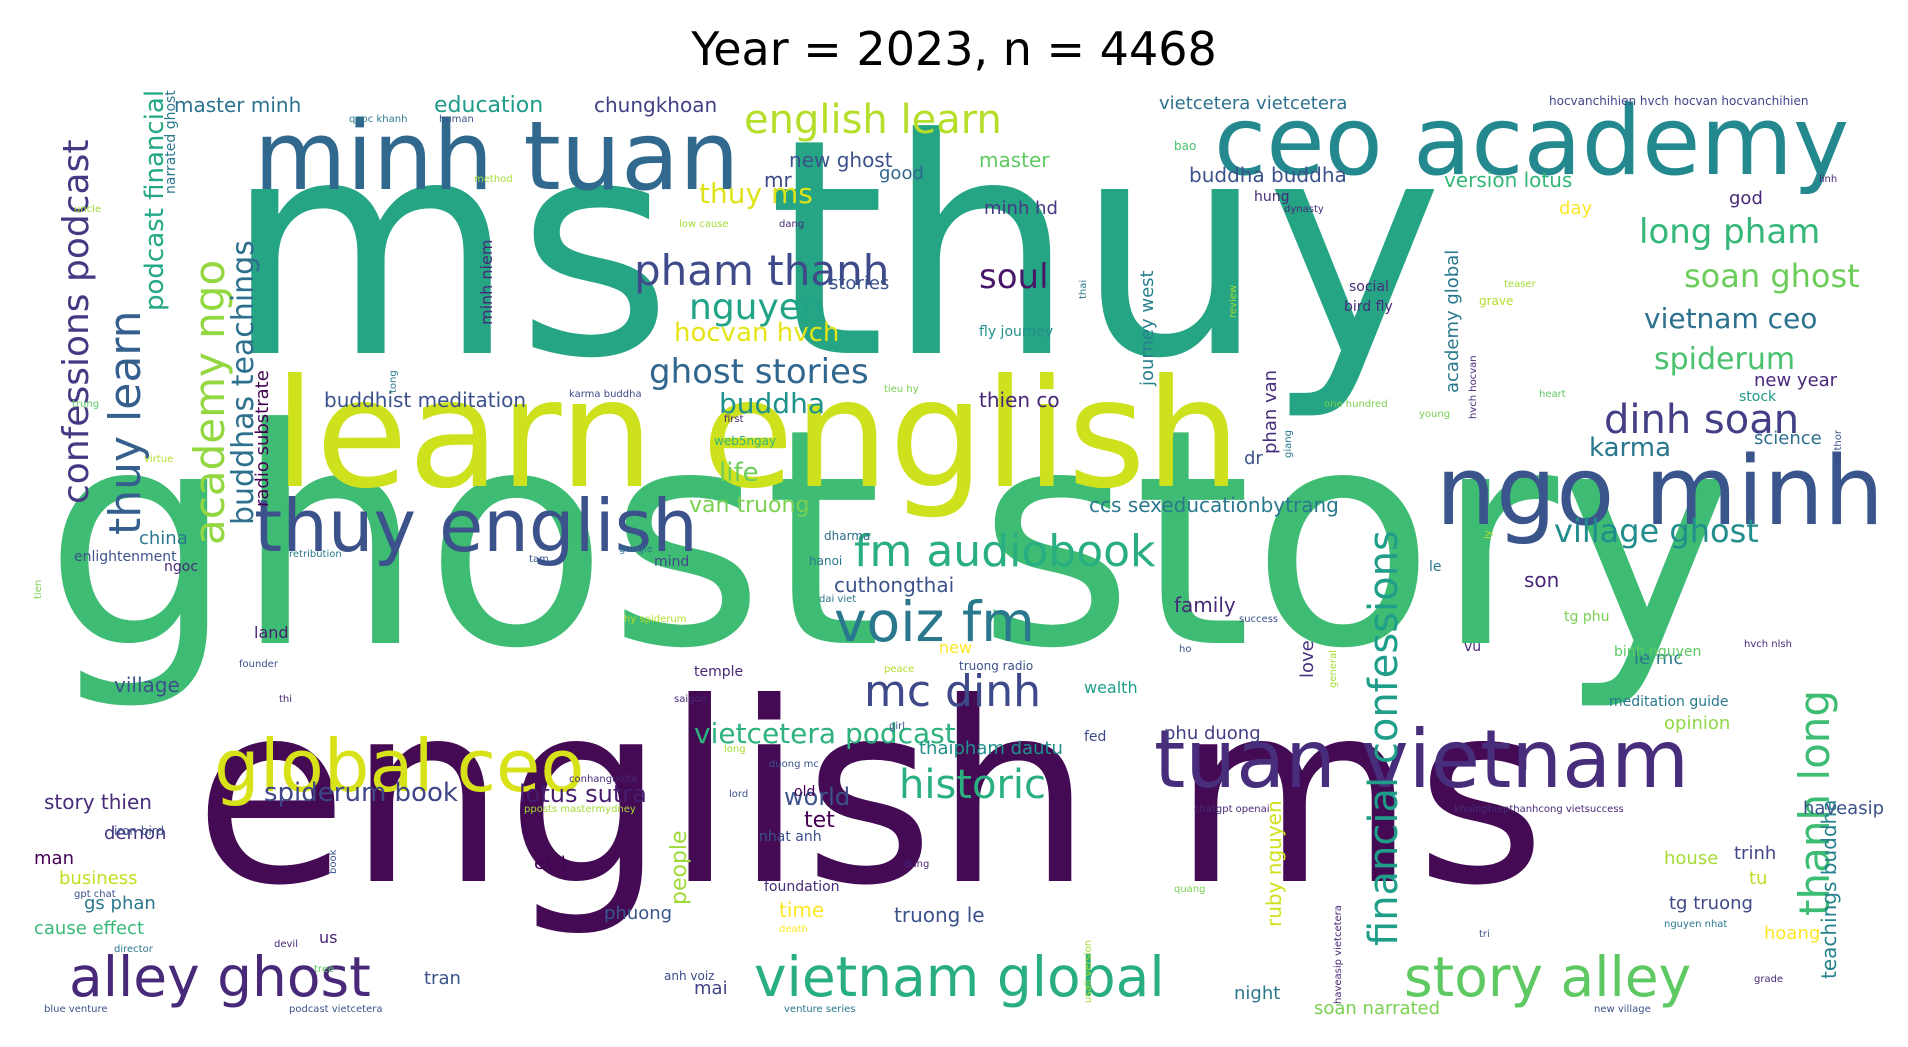 This screenshot has height=1047, width=1908. What do you see at coordinates (739, 794) in the screenshot?
I see `word-lord: lord` at bounding box center [739, 794].